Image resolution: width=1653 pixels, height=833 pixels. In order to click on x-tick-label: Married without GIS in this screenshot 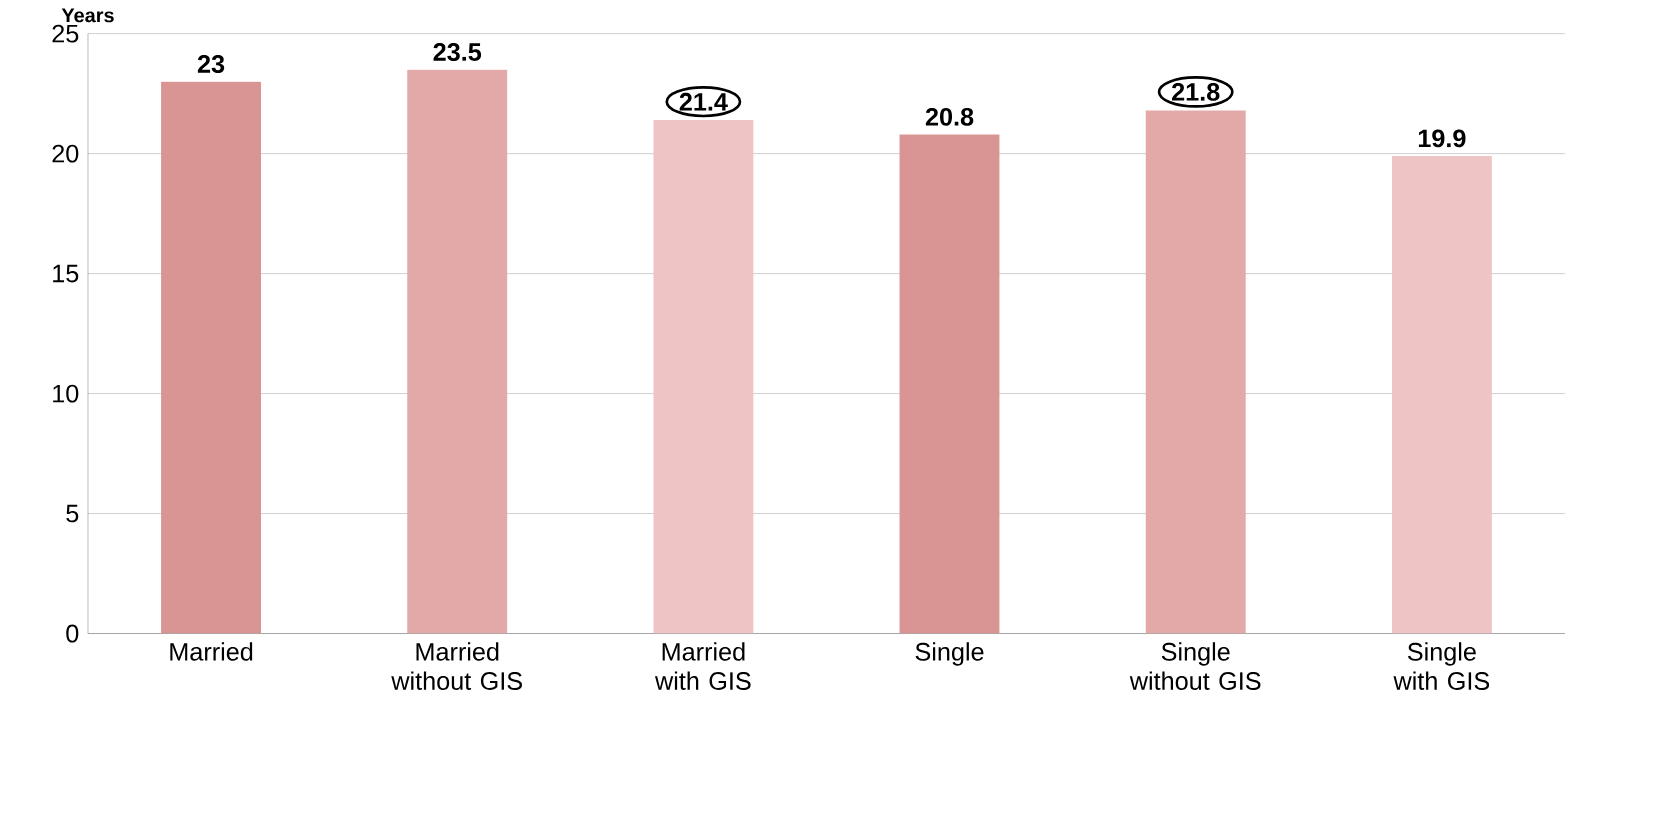, I will do `click(456, 665)`.